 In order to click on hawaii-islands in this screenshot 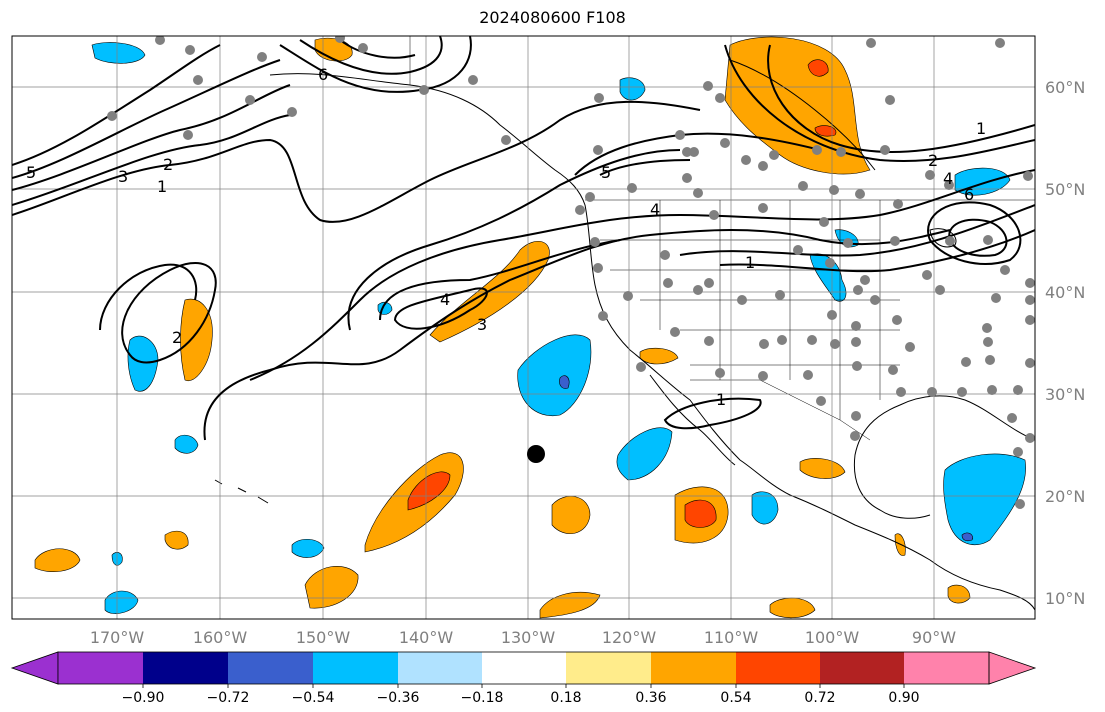, I will do `click(241, 491)`.